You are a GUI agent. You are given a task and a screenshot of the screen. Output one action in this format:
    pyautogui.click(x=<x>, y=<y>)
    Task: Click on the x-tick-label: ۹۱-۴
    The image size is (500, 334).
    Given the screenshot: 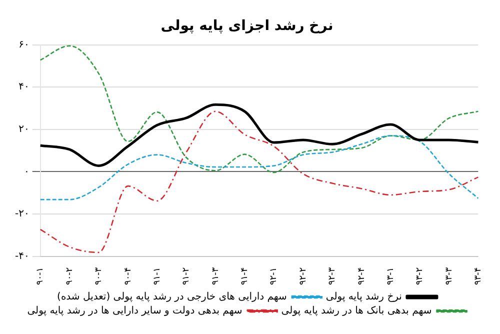 What is the action you would take?
    pyautogui.click(x=245, y=276)
    